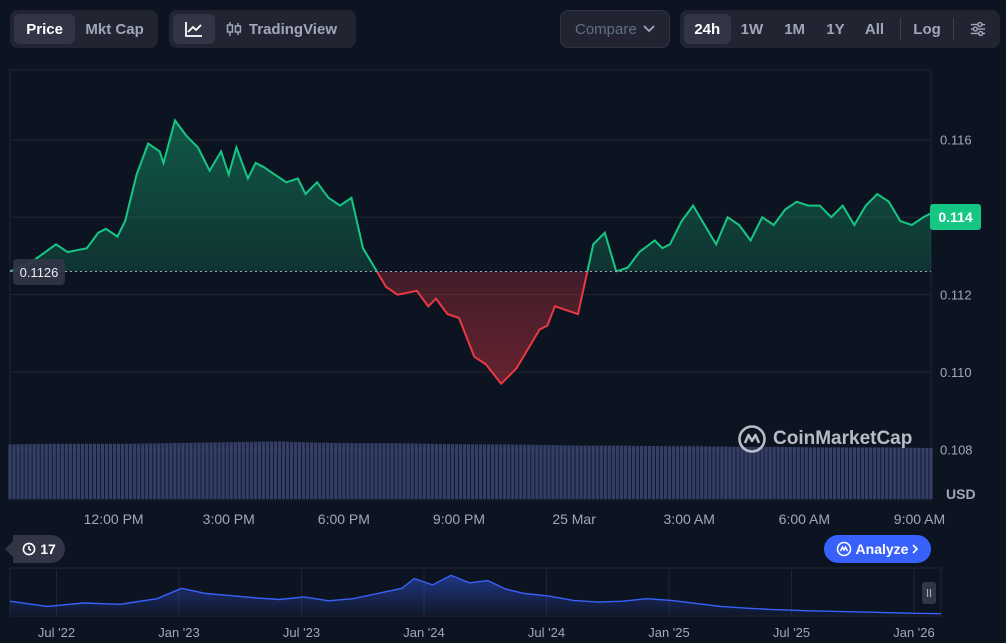 This screenshot has height=643, width=1006. I want to click on overview-tick-label: Jan '25, so click(669, 632).